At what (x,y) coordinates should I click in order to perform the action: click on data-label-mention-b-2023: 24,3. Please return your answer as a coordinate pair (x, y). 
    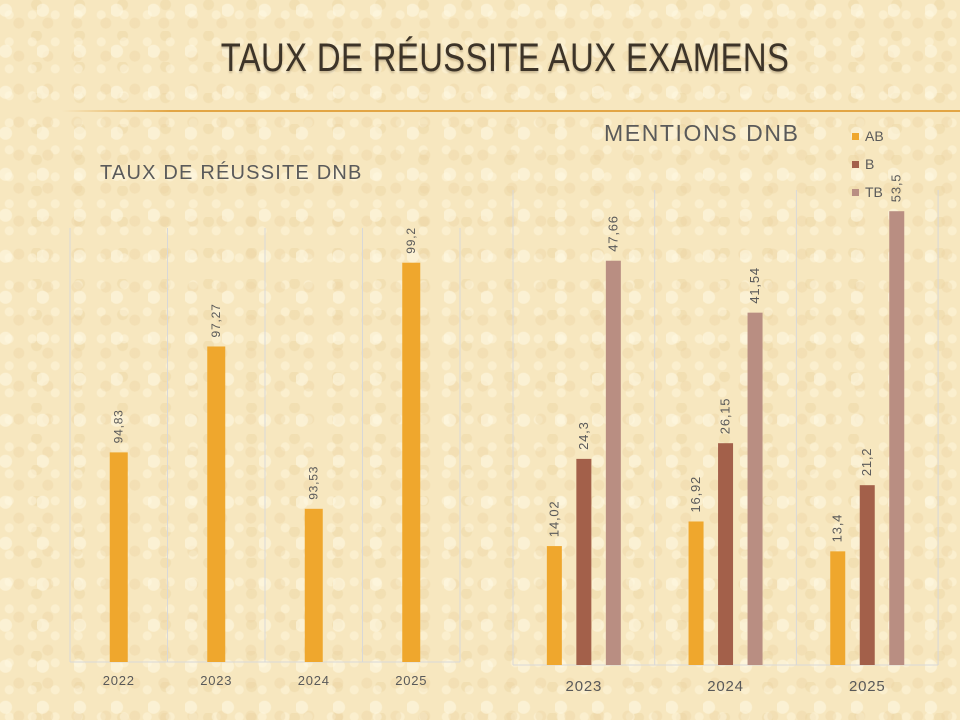
    Looking at the image, I should click on (583, 435).